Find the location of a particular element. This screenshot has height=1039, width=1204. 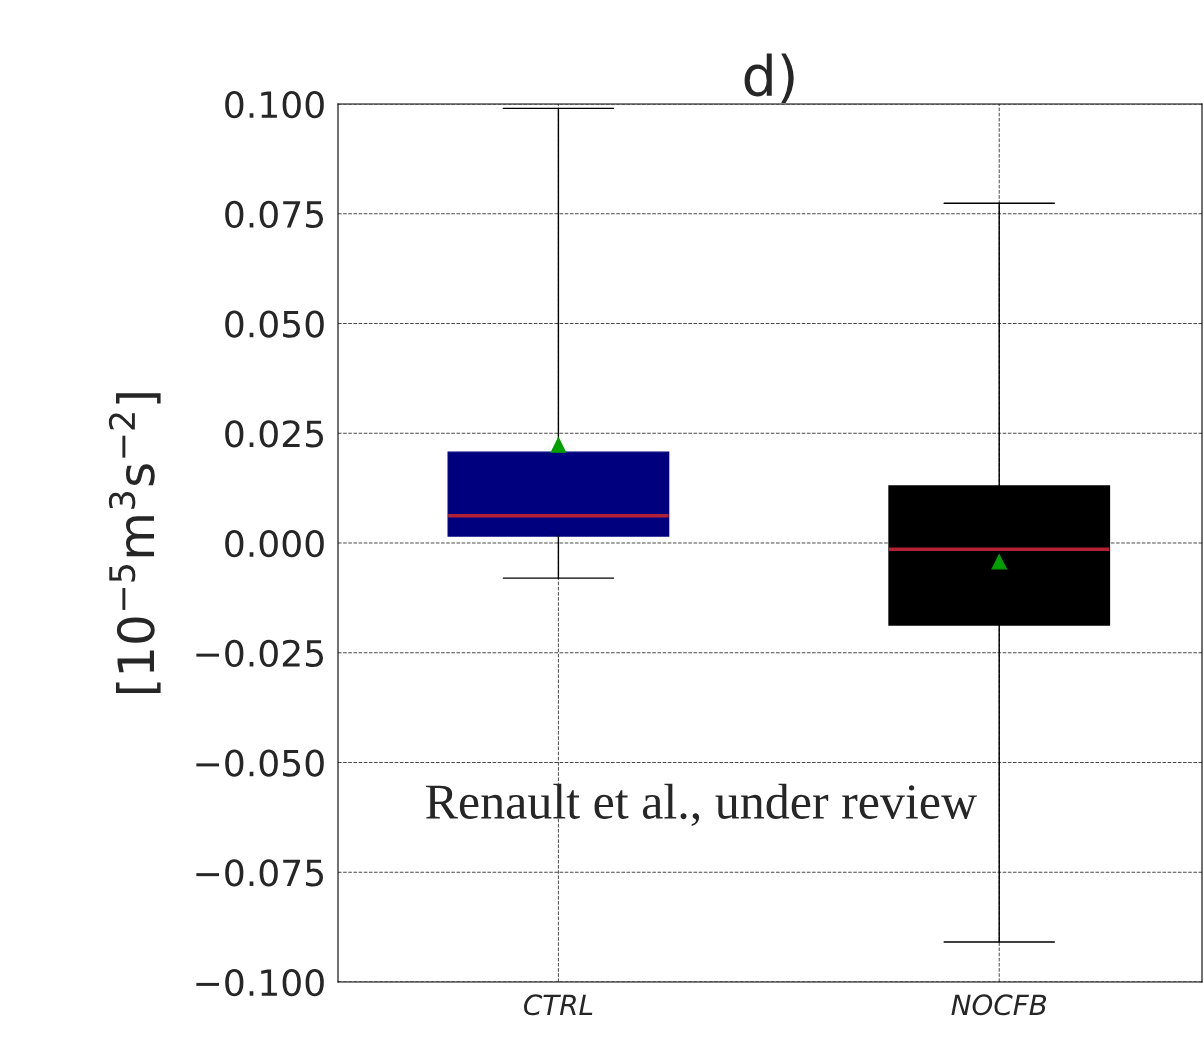

y-tick-label: −0.075 is located at coordinates (260, 873).